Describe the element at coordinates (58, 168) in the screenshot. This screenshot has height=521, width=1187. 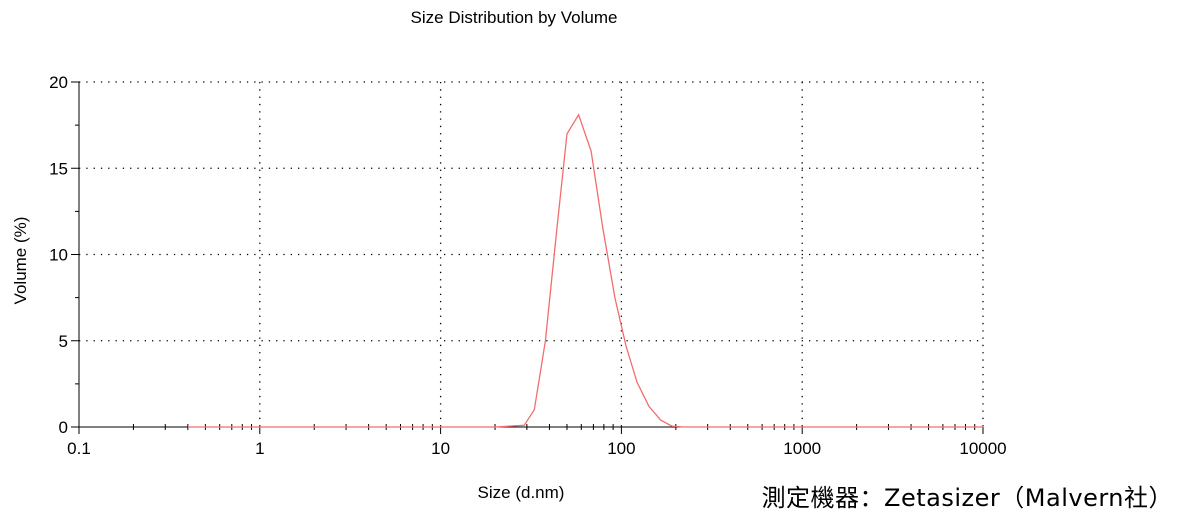
I see `y-tick-label: 15` at that location.